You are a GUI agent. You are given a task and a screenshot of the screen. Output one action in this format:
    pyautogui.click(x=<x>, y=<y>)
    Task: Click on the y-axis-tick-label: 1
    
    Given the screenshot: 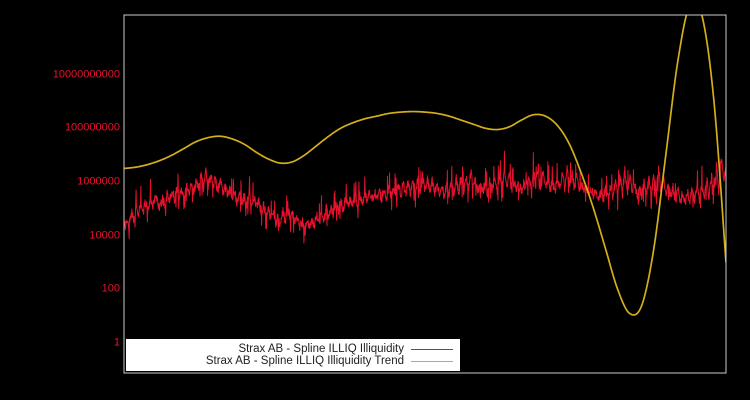 What is the action you would take?
    pyautogui.click(x=116, y=342)
    